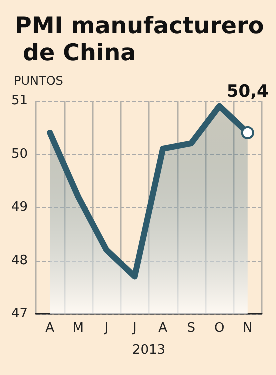 The height and width of the screenshot is (375, 276). Describe the element at coordinates (248, 92) in the screenshot. I see `annotation: 50,4` at that location.